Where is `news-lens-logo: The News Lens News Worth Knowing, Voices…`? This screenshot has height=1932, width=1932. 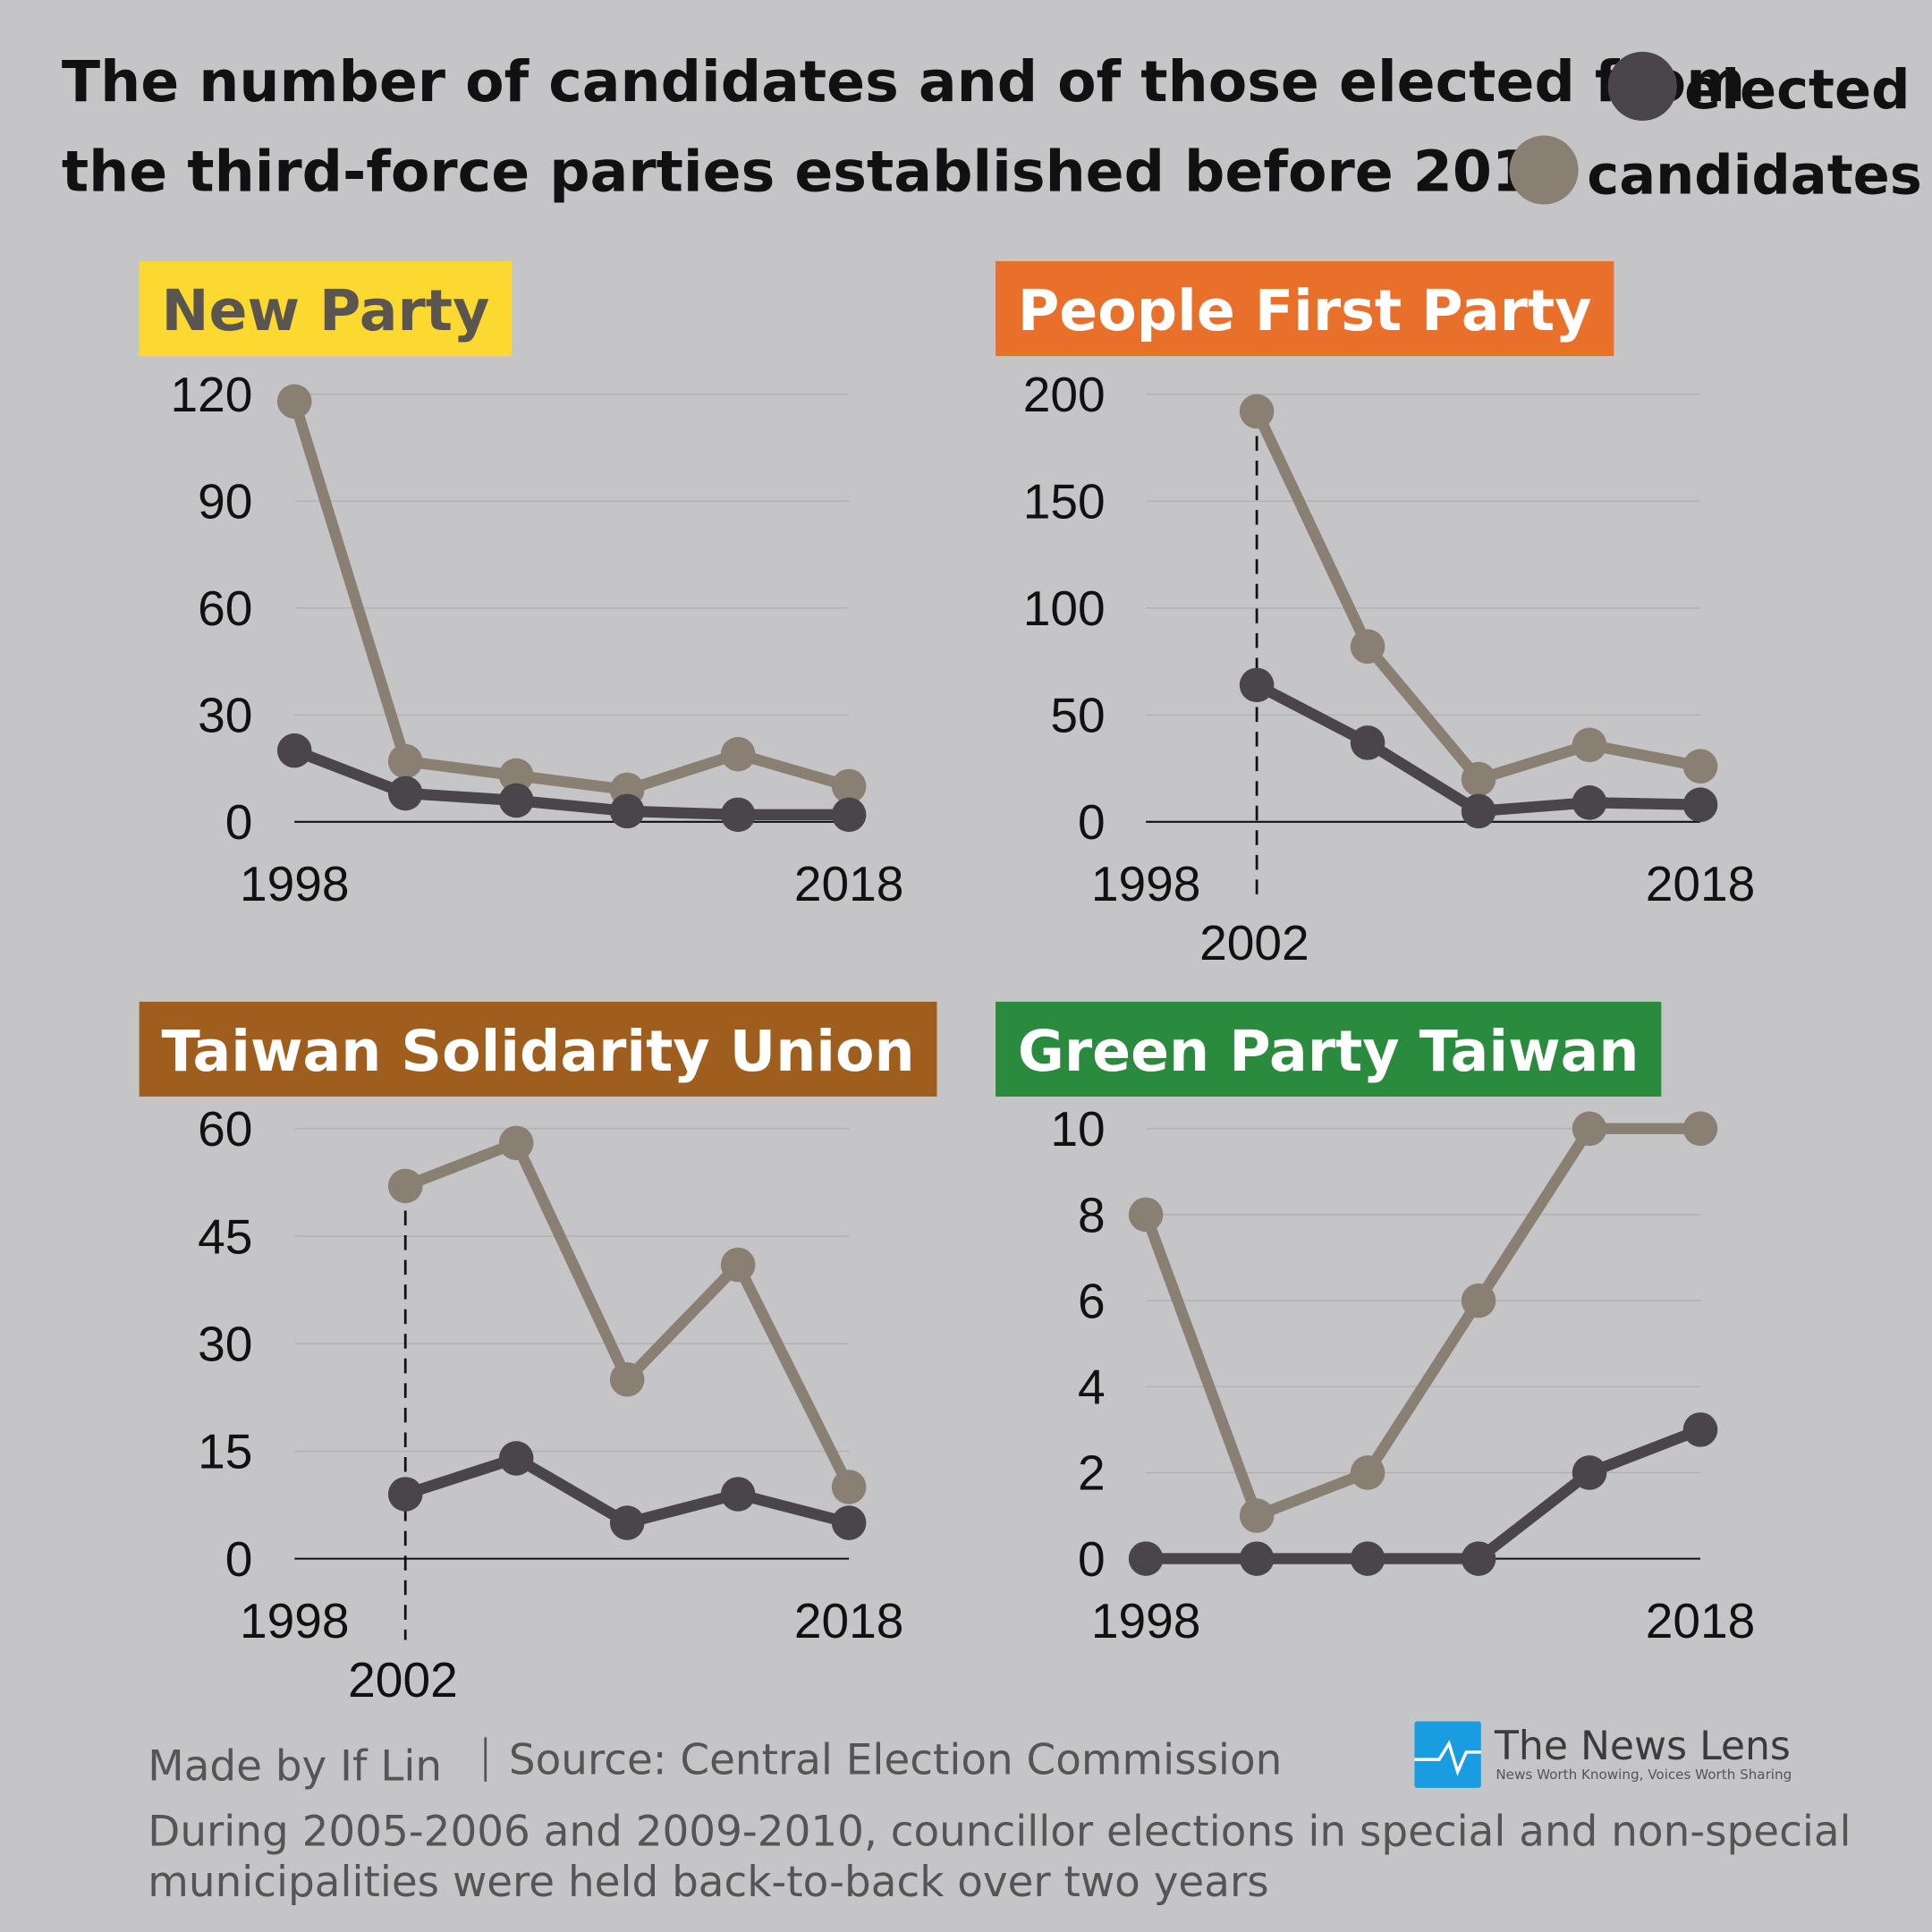 news-lens-logo: The News Lens News Worth Knowing, Voices… is located at coordinates (1603, 1754).